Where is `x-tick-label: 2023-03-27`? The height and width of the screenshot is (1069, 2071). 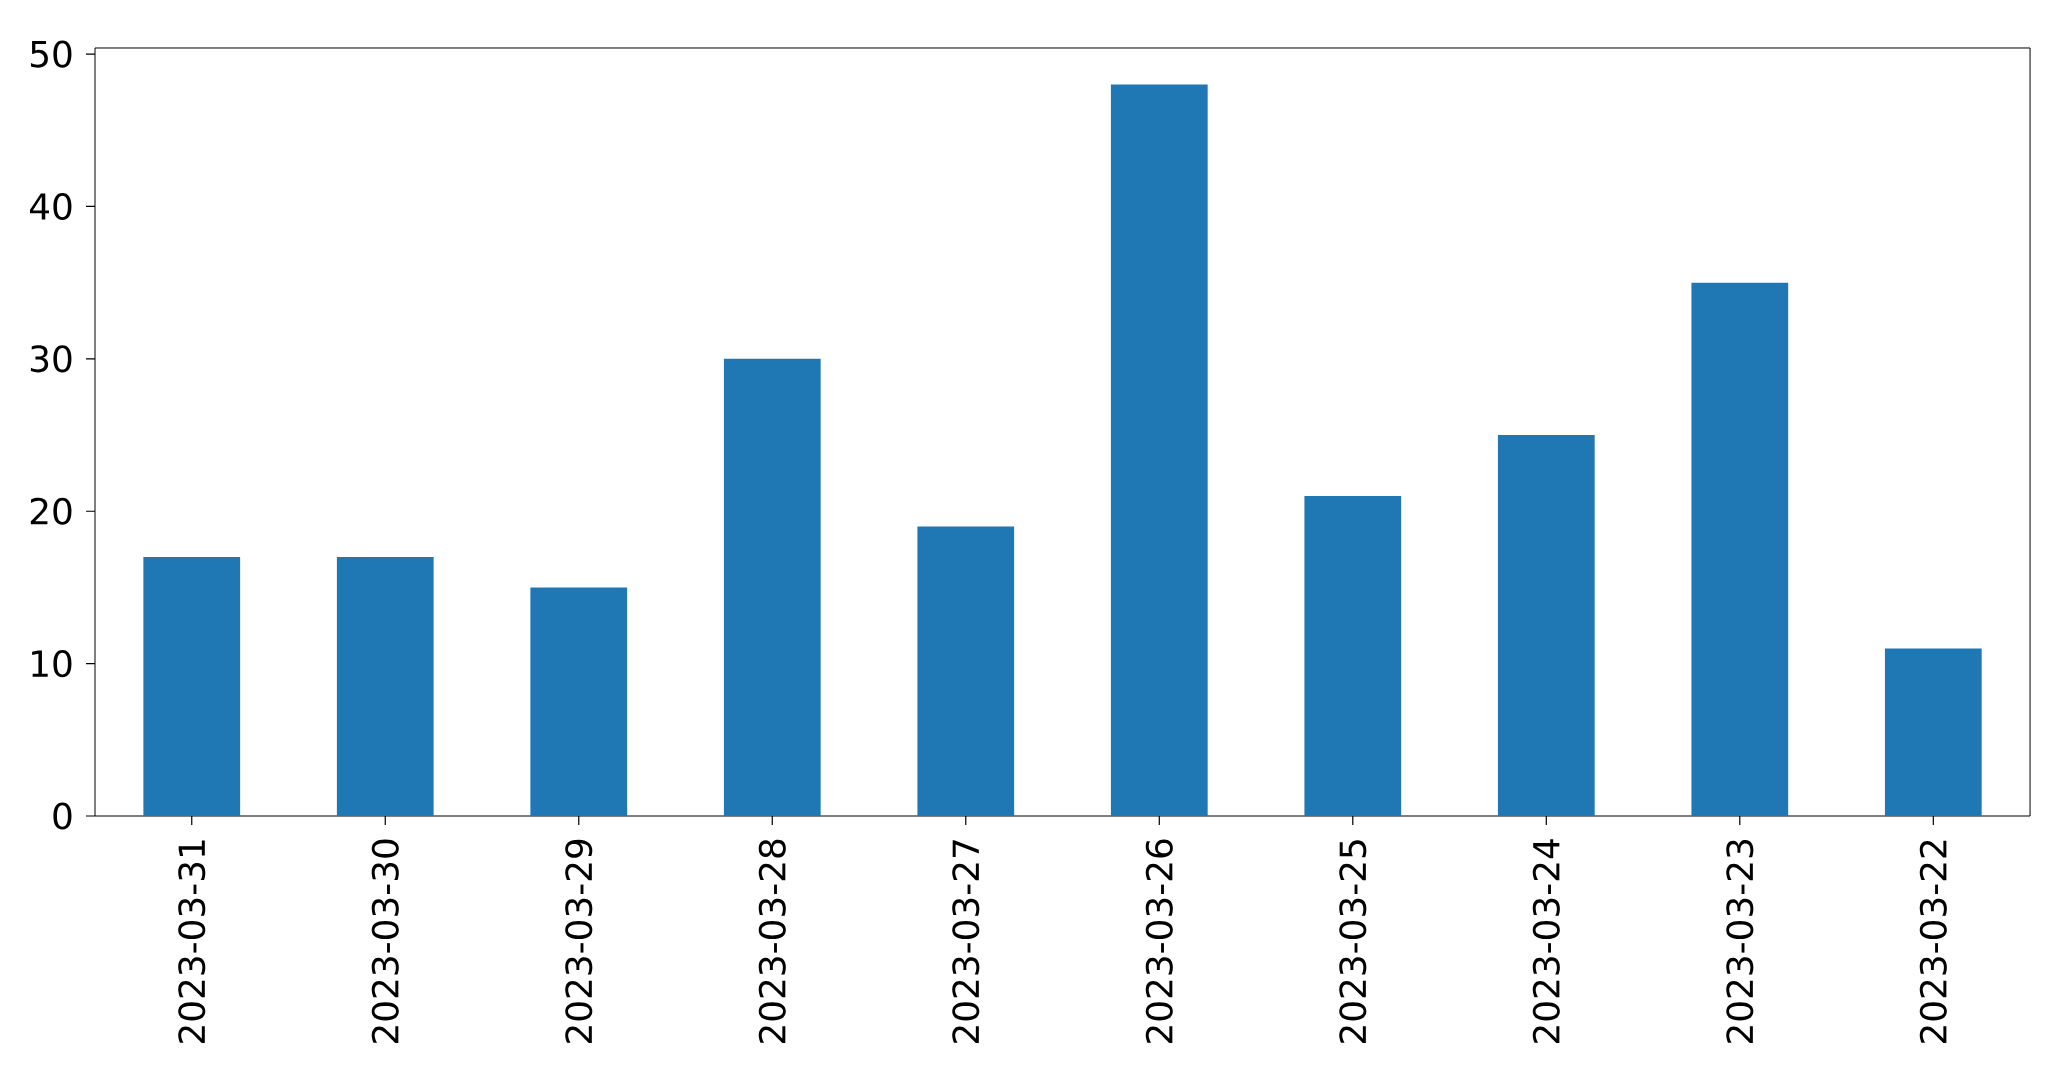 x-tick-label: 2023-03-27 is located at coordinates (966, 941).